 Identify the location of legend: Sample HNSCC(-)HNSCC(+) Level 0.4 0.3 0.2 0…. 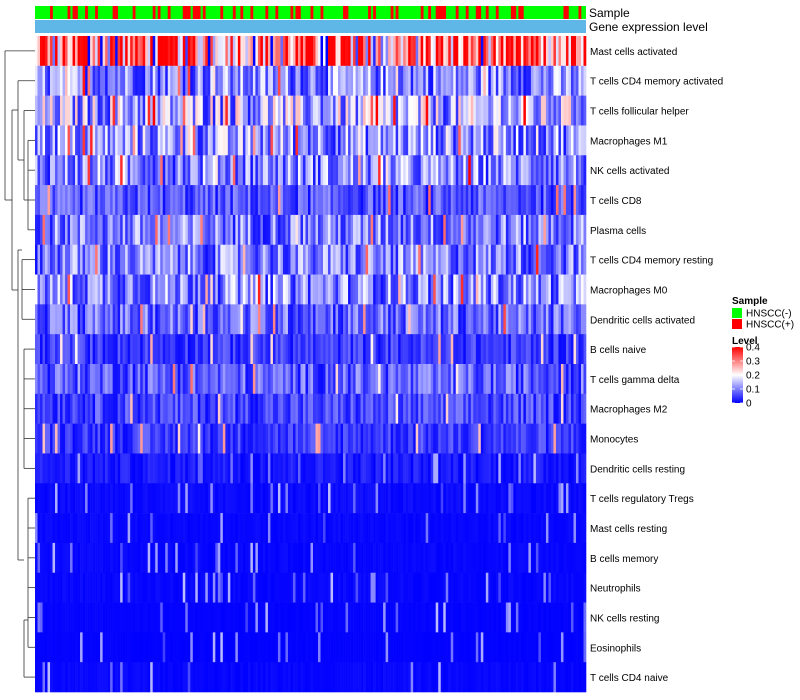
(763, 353).